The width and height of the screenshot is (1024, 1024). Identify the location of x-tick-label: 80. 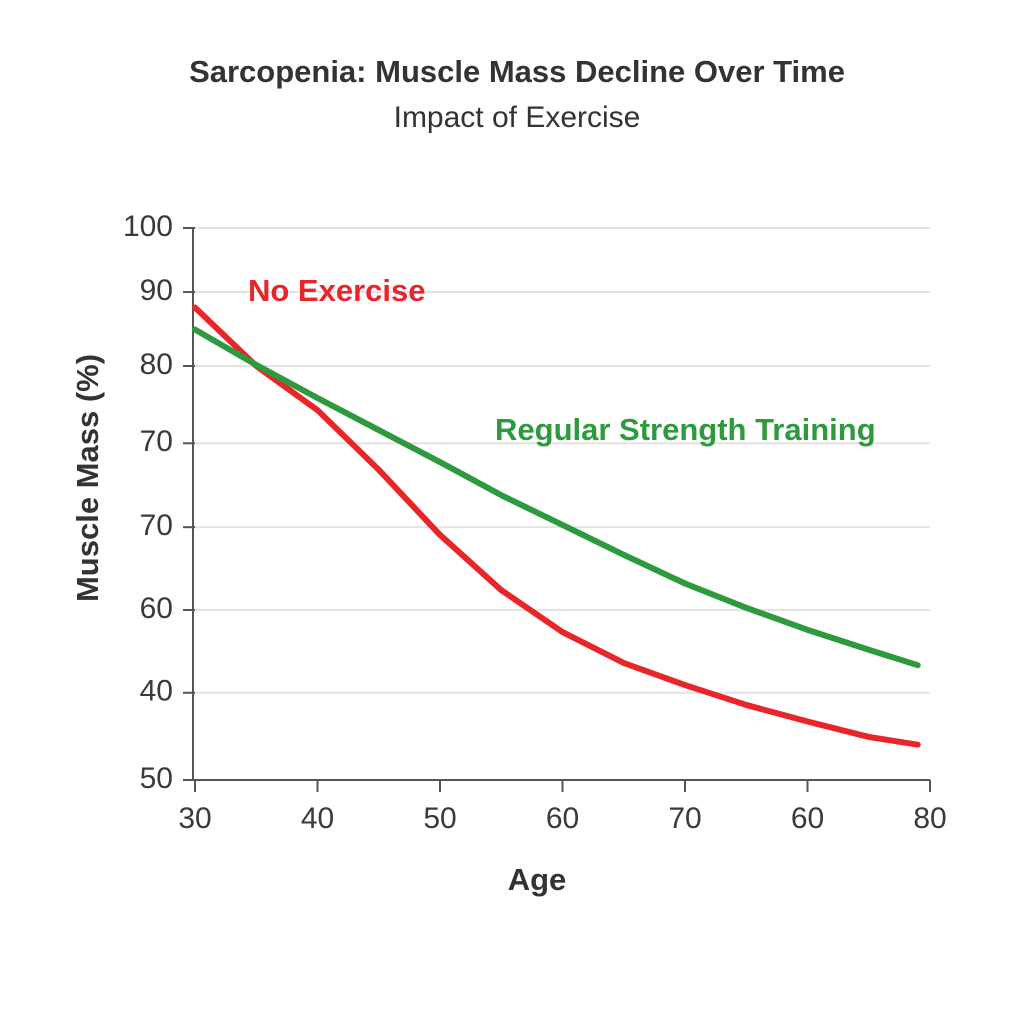
(929, 818).